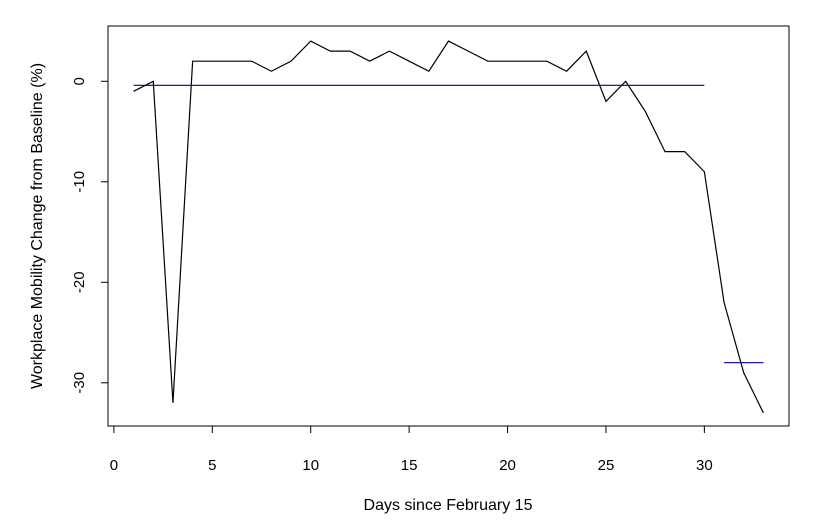 This screenshot has height=522, width=829. What do you see at coordinates (606, 465) in the screenshot?
I see `x-tick-label: 25` at bounding box center [606, 465].